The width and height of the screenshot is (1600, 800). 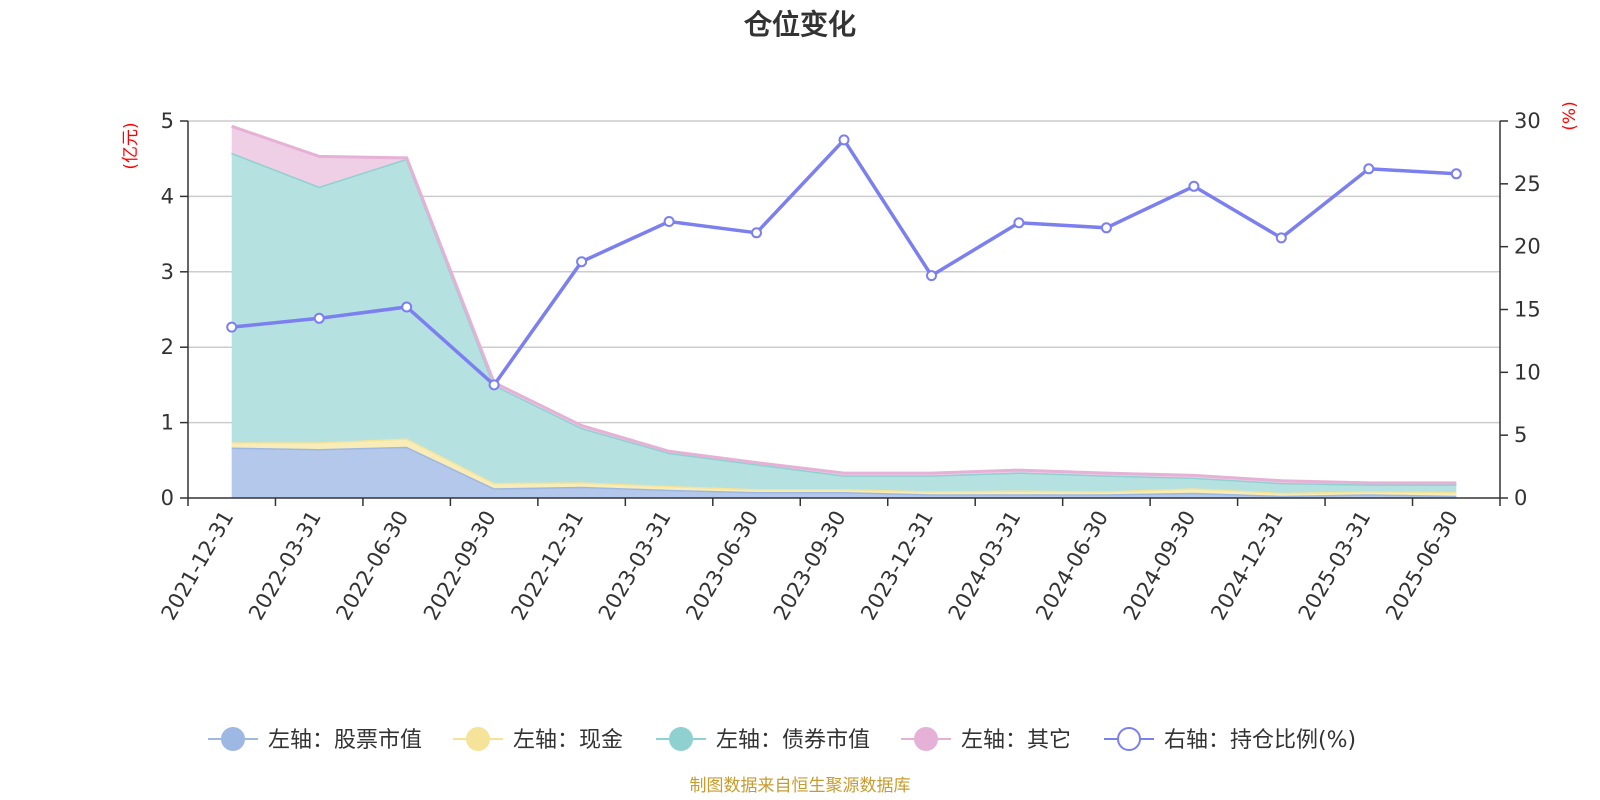 I want to click on x-axis-tick-label: 2023-03-31, so click(x=635, y=566).